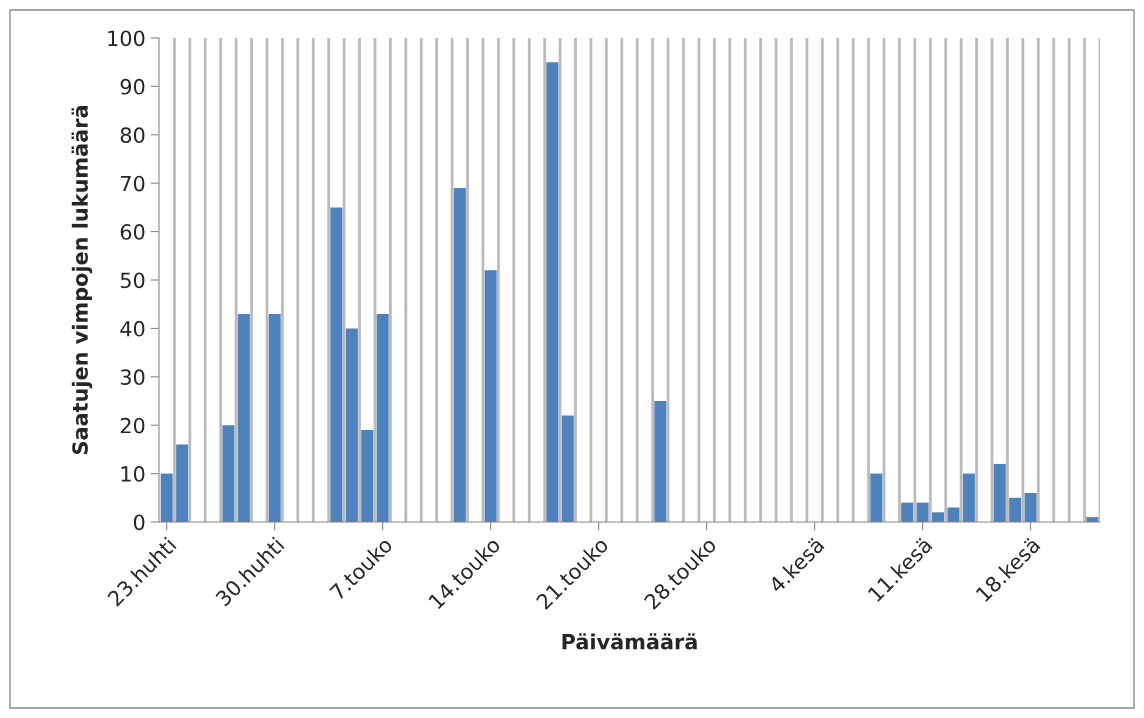 This screenshot has width=1144, height=718. I want to click on y-tick-label: 50, so click(132, 280).